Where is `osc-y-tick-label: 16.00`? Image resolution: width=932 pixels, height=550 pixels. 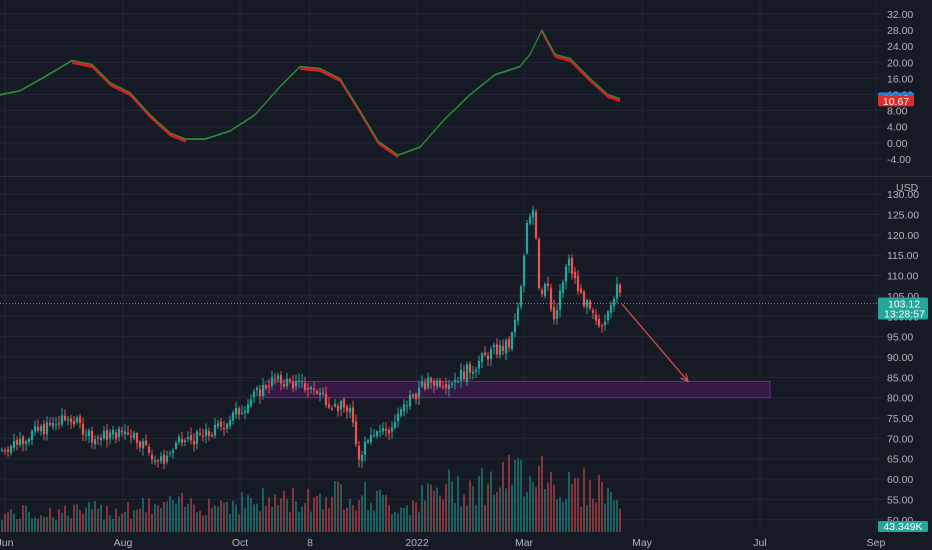
osc-y-tick-label: 16.00 is located at coordinates (900, 79).